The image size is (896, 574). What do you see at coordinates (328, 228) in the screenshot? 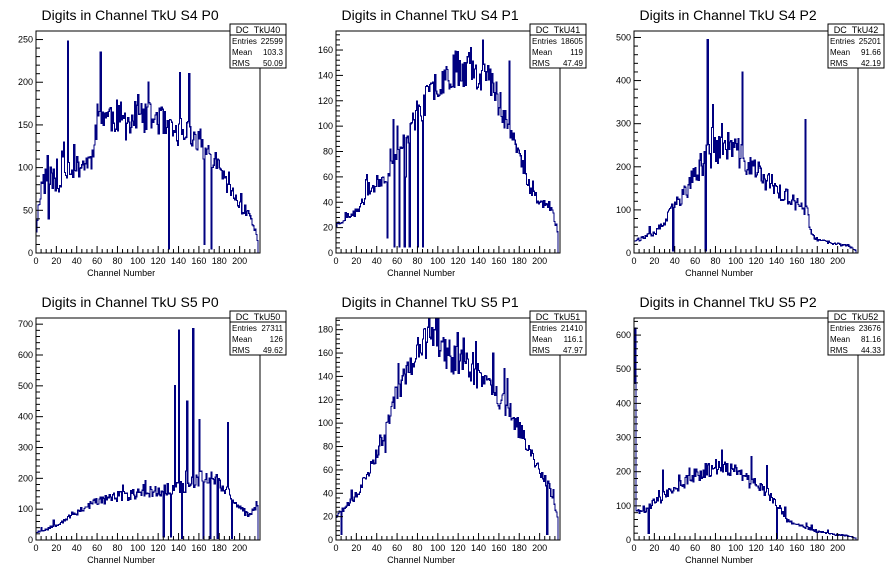
I see `y-tick-label: 20` at bounding box center [328, 228].